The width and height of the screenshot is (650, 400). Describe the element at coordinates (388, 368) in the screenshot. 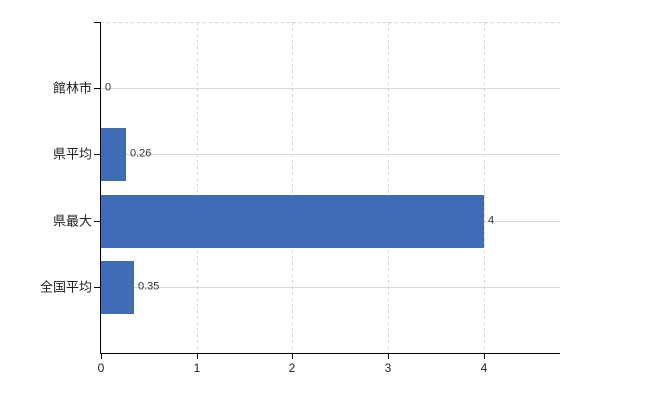

I see `x-axis-tick-label: 3` at that location.